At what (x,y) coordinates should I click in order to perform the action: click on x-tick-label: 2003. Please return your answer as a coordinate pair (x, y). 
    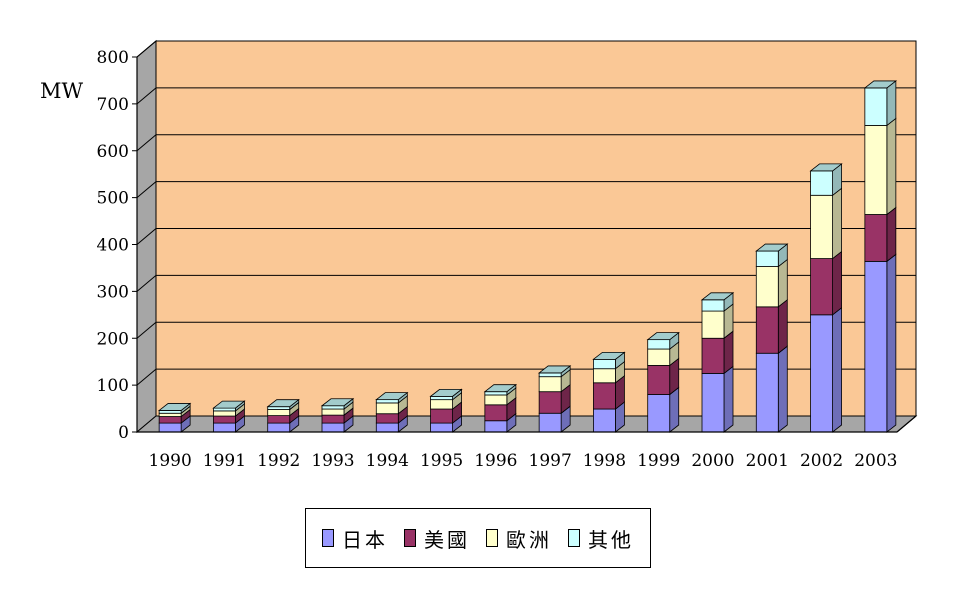
    Looking at the image, I should click on (875, 461).